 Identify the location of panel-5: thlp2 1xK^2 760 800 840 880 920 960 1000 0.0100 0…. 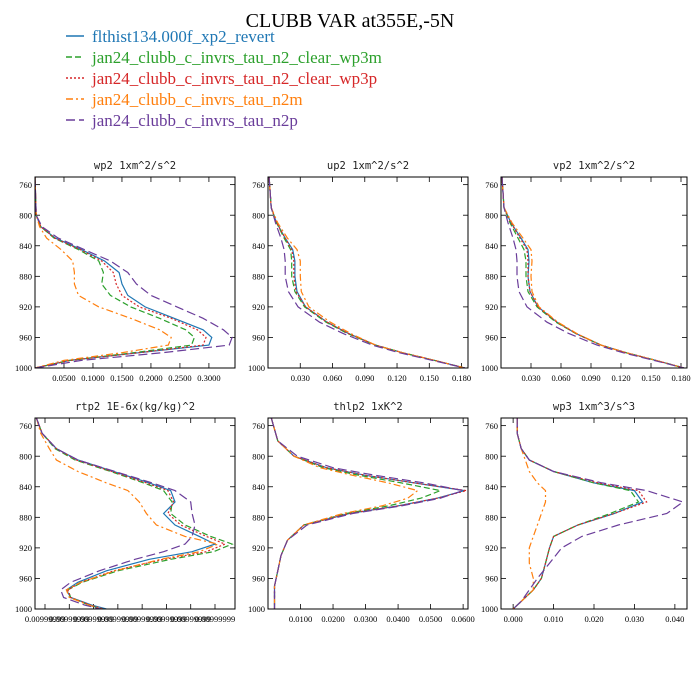
(361, 512).